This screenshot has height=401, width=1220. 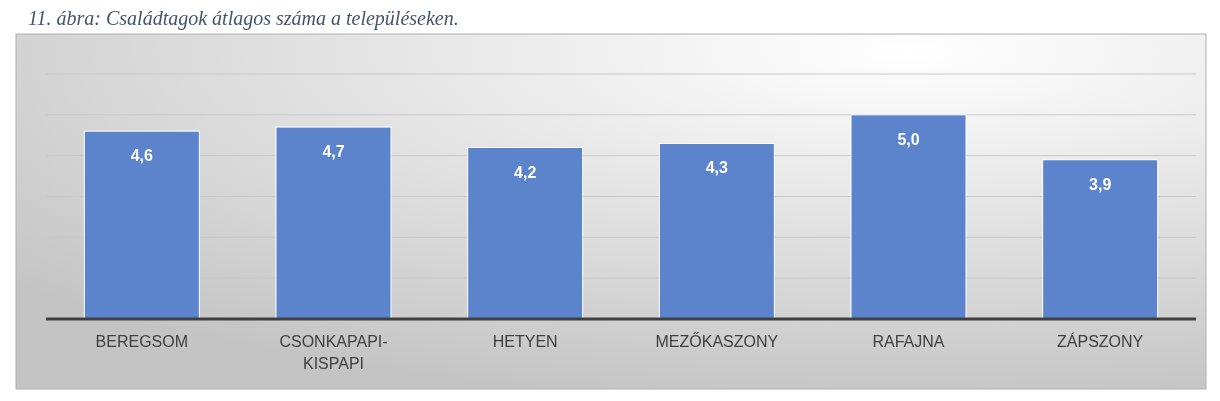 What do you see at coordinates (525, 341) in the screenshot?
I see `x-tick-label: HETYEN` at bounding box center [525, 341].